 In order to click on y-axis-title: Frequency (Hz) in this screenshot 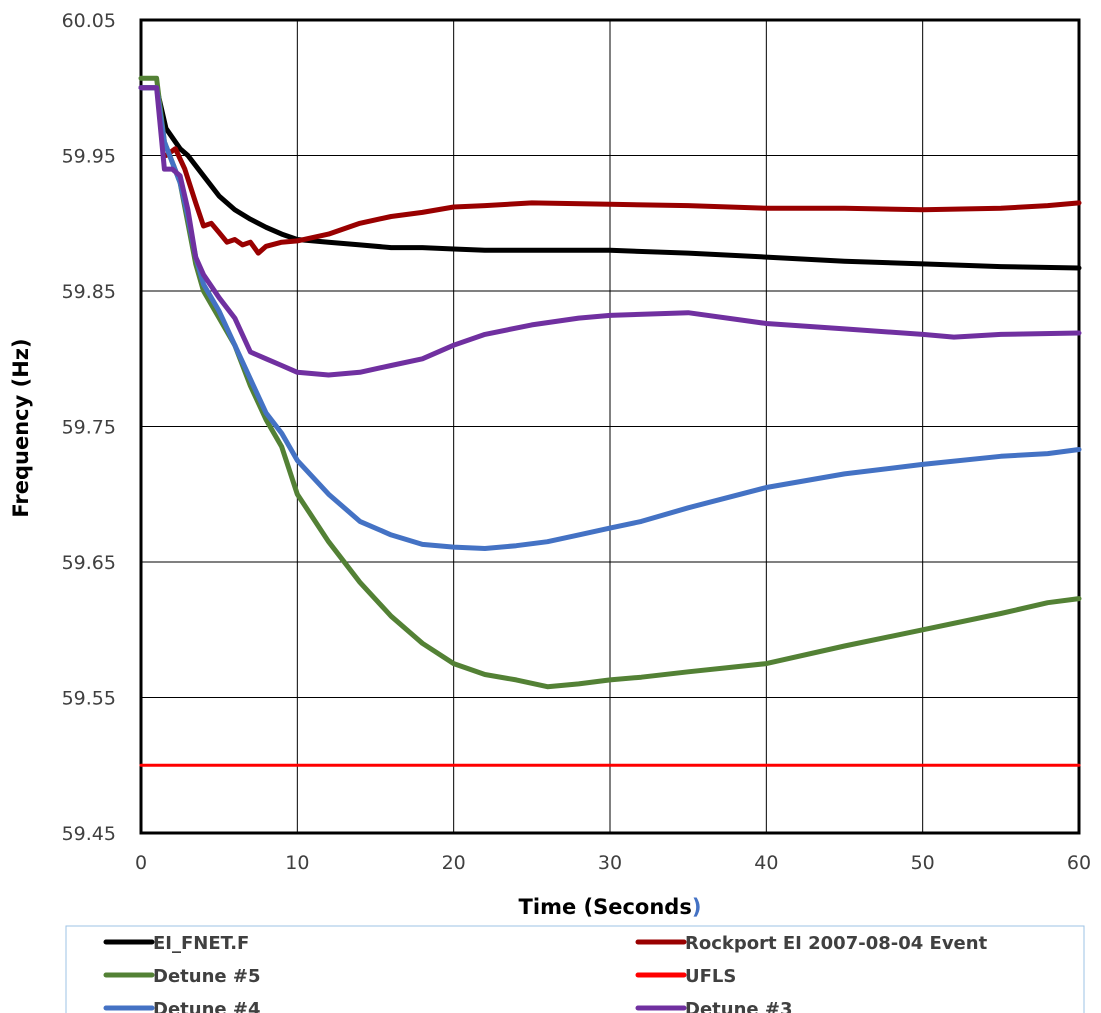, I will do `click(21, 427)`.